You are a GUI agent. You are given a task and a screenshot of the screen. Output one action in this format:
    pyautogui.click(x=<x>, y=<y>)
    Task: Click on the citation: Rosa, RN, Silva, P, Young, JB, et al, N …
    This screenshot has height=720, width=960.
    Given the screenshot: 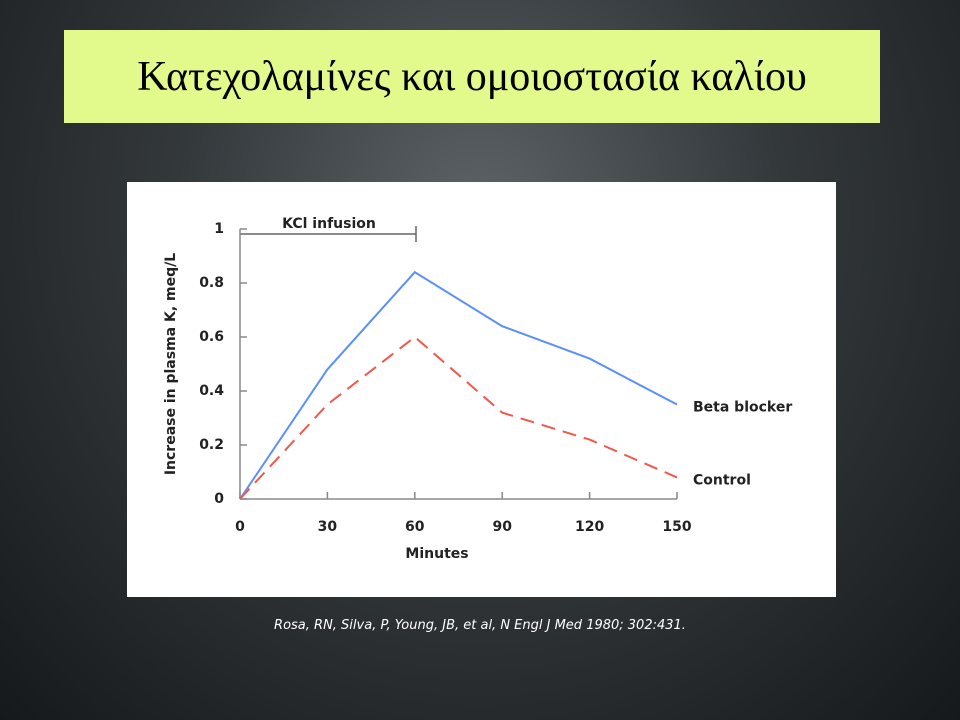 What is the action you would take?
    pyautogui.click(x=480, y=625)
    